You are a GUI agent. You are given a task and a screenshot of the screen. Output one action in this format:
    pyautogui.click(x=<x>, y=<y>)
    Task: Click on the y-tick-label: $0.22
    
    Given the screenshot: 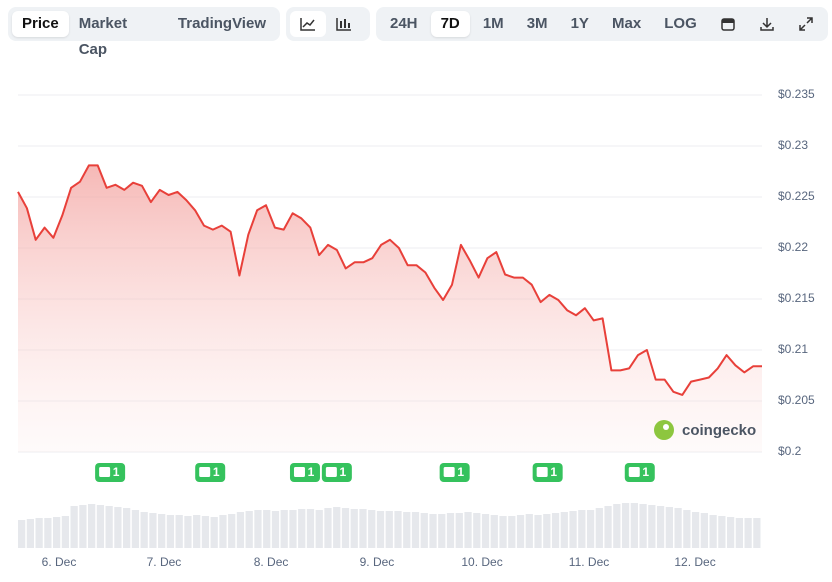 What is the action you would take?
    pyautogui.click(x=793, y=247)
    